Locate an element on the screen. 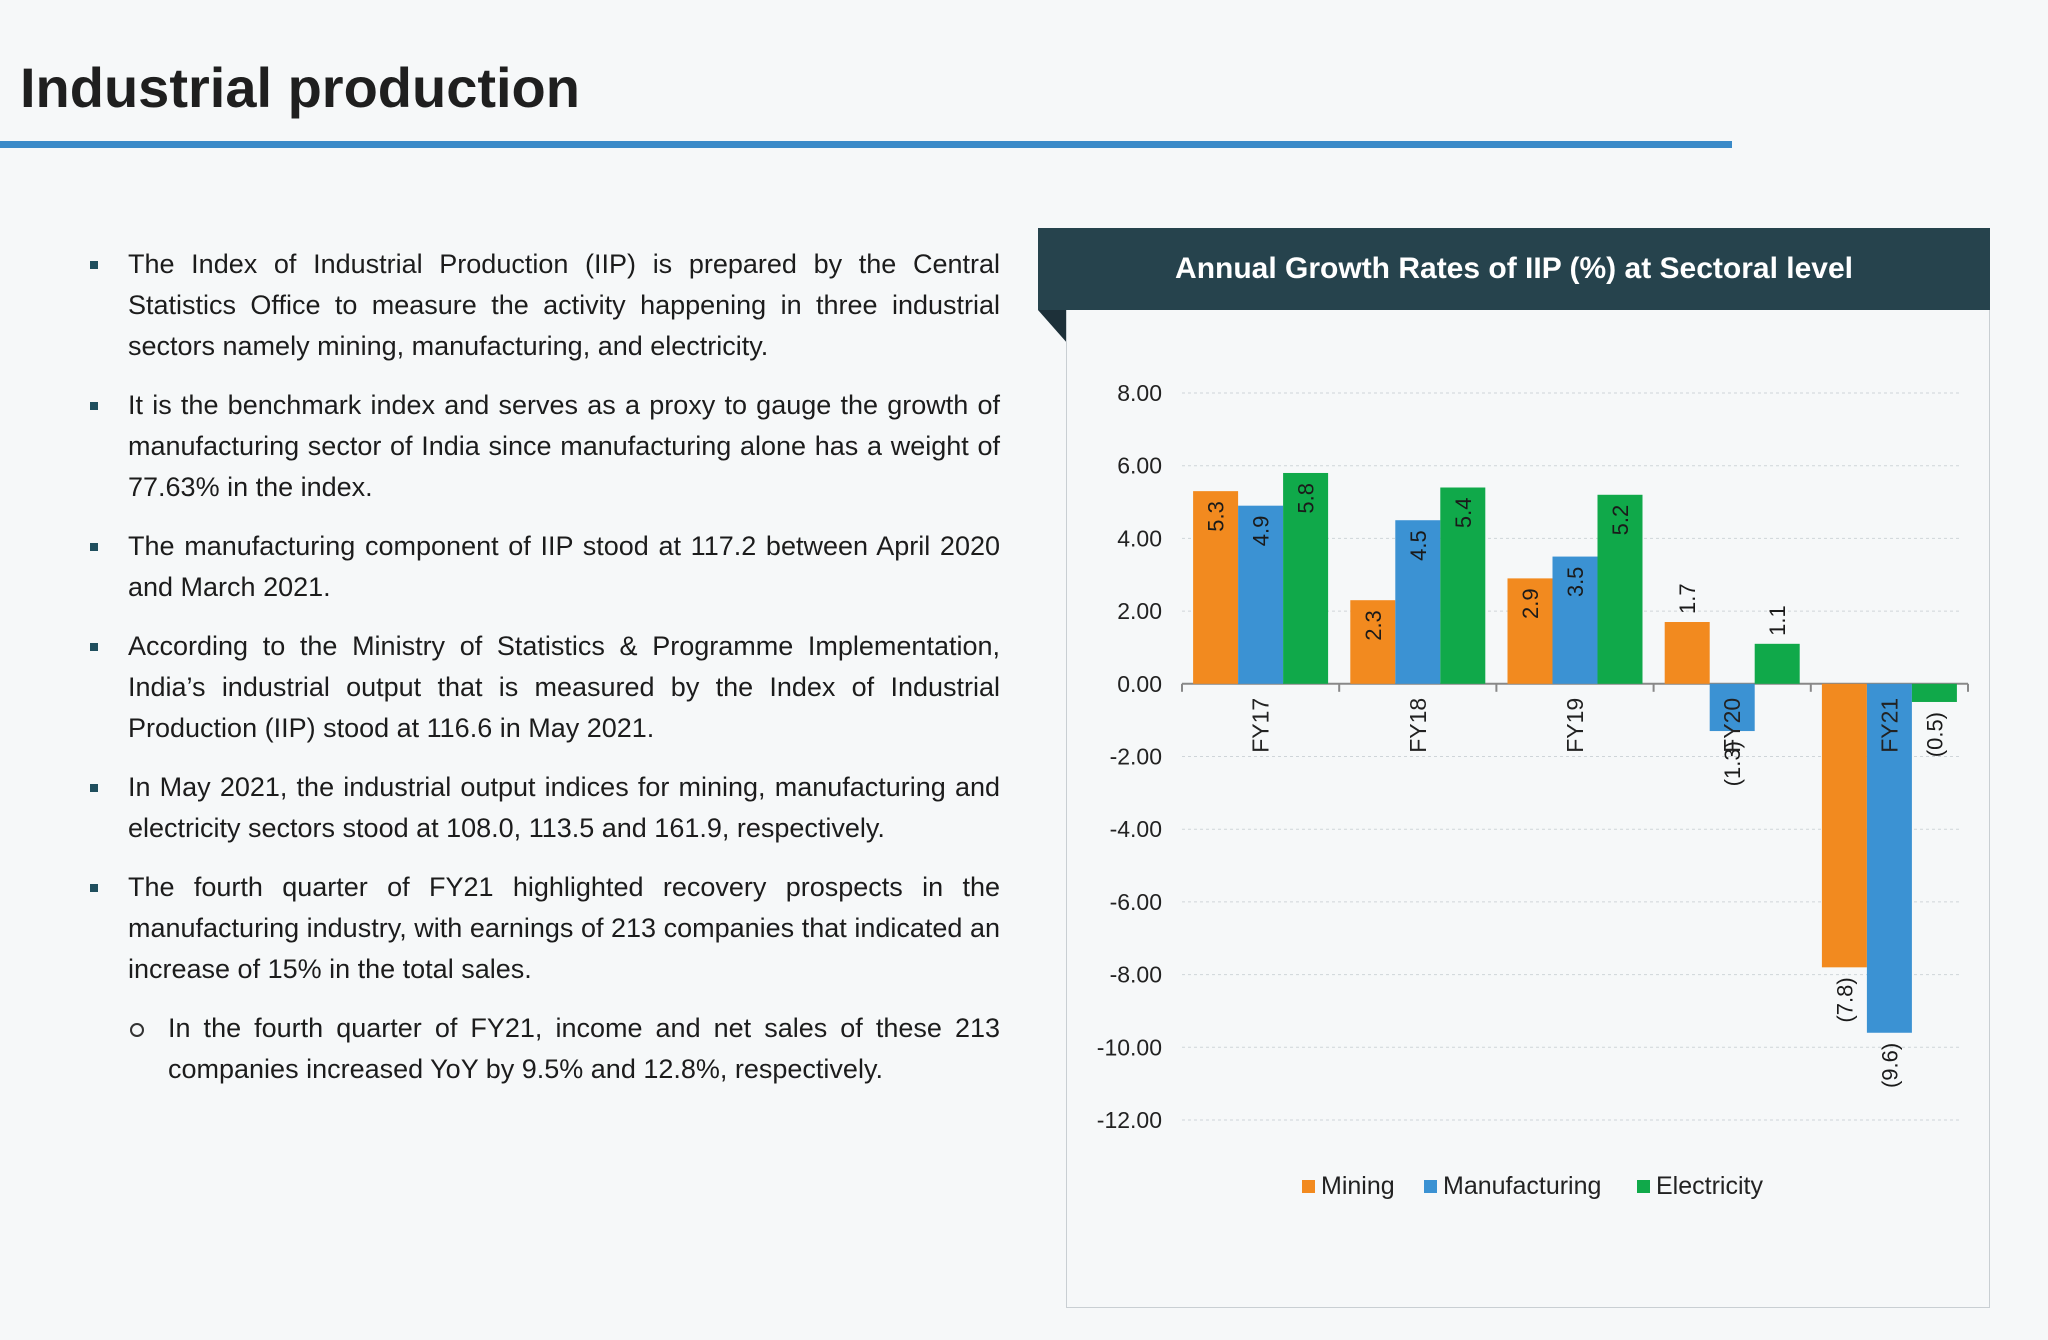 The image size is (2048, 1340). data-label: 5.8 is located at coordinates (1306, 498).